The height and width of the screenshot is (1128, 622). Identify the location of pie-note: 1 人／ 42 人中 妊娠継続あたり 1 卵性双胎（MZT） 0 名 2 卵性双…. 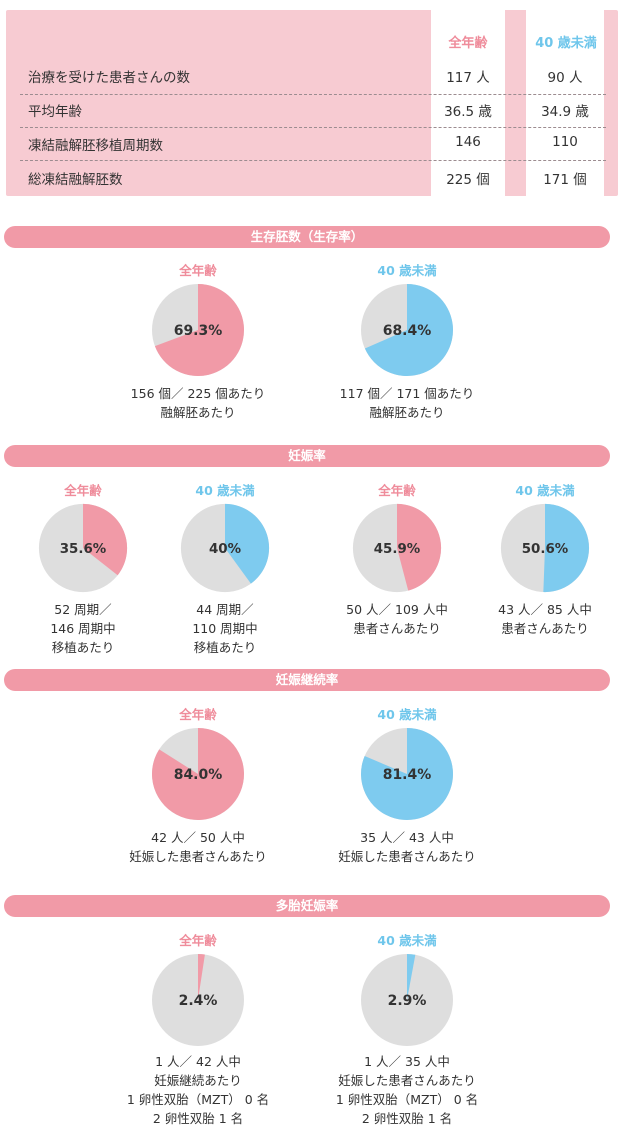
(198, 1090).